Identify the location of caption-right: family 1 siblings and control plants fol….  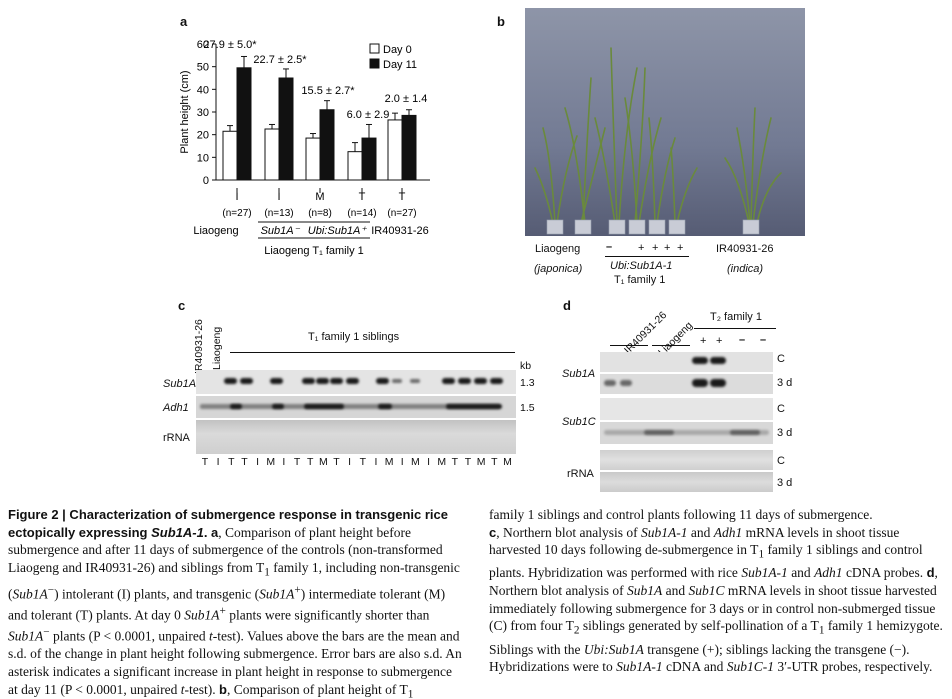
(716, 591).